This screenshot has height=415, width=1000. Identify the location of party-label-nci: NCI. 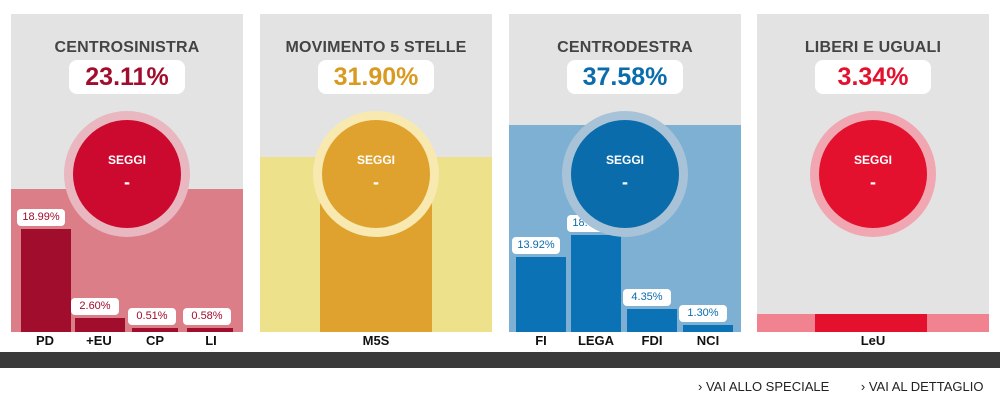
(708, 340).